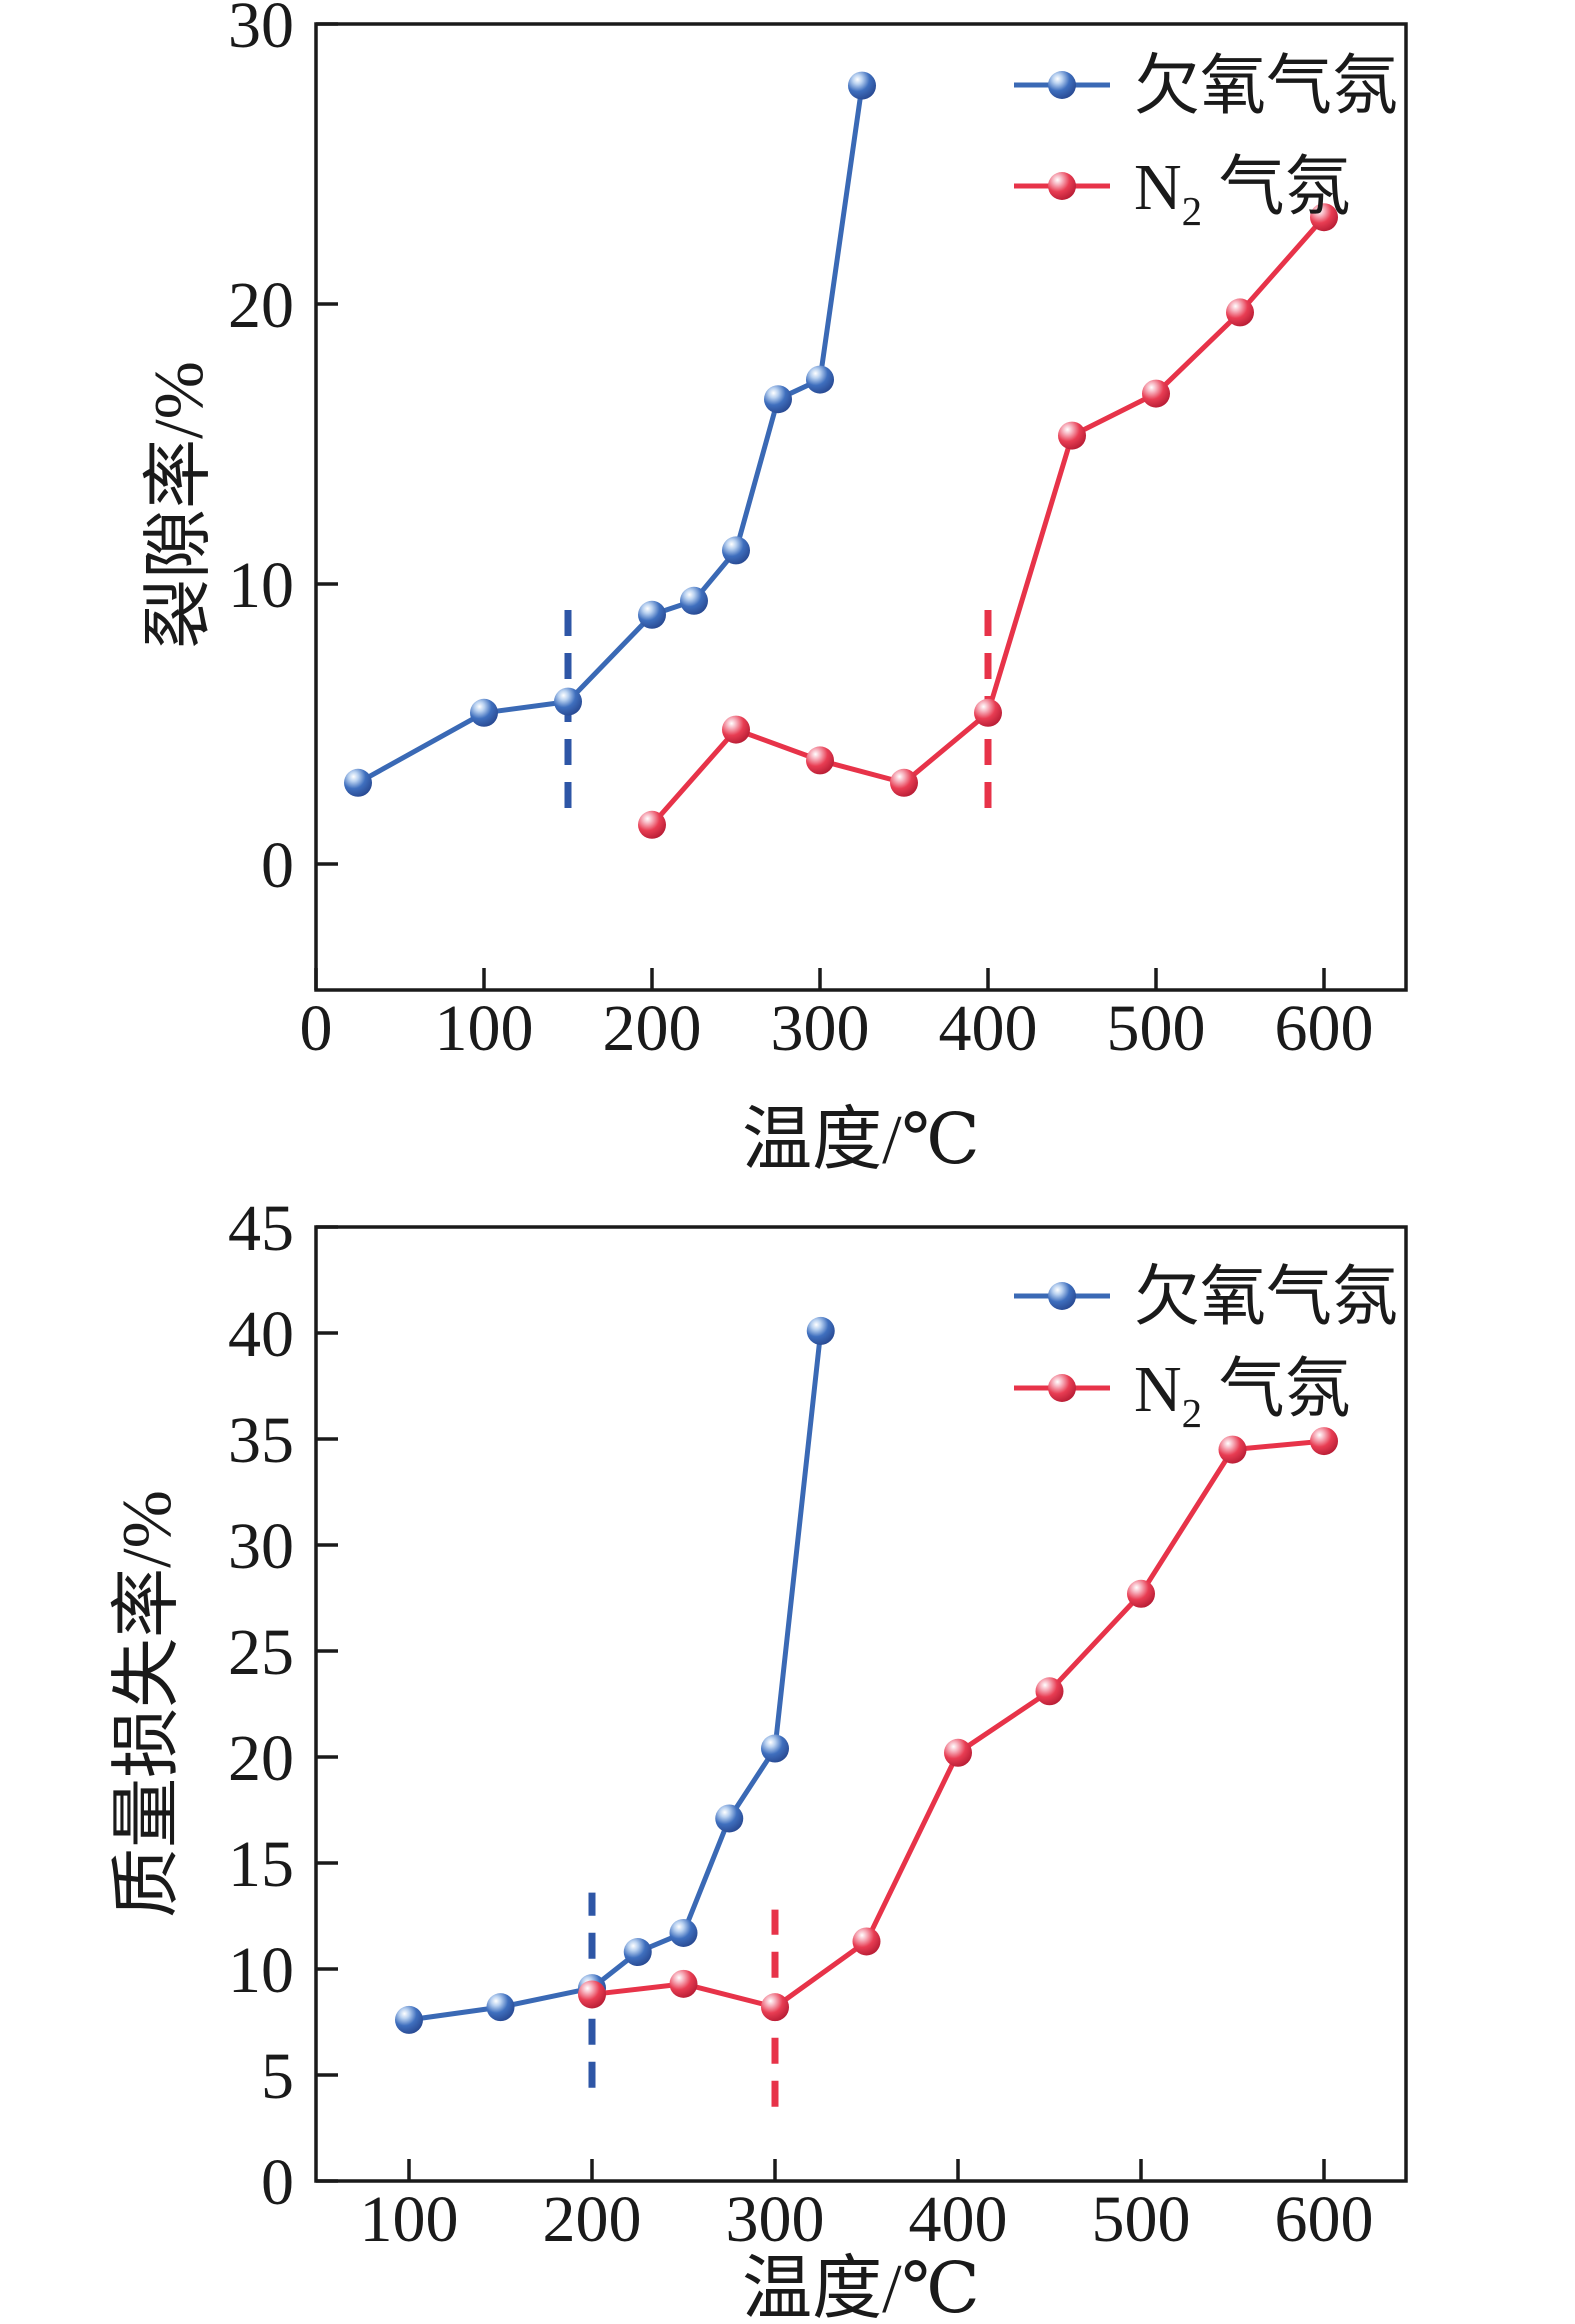 Image resolution: width=1575 pixels, height=2324 pixels. Describe the element at coordinates (261, 1652) in the screenshot. I see `y-tick-label: 25` at that location.